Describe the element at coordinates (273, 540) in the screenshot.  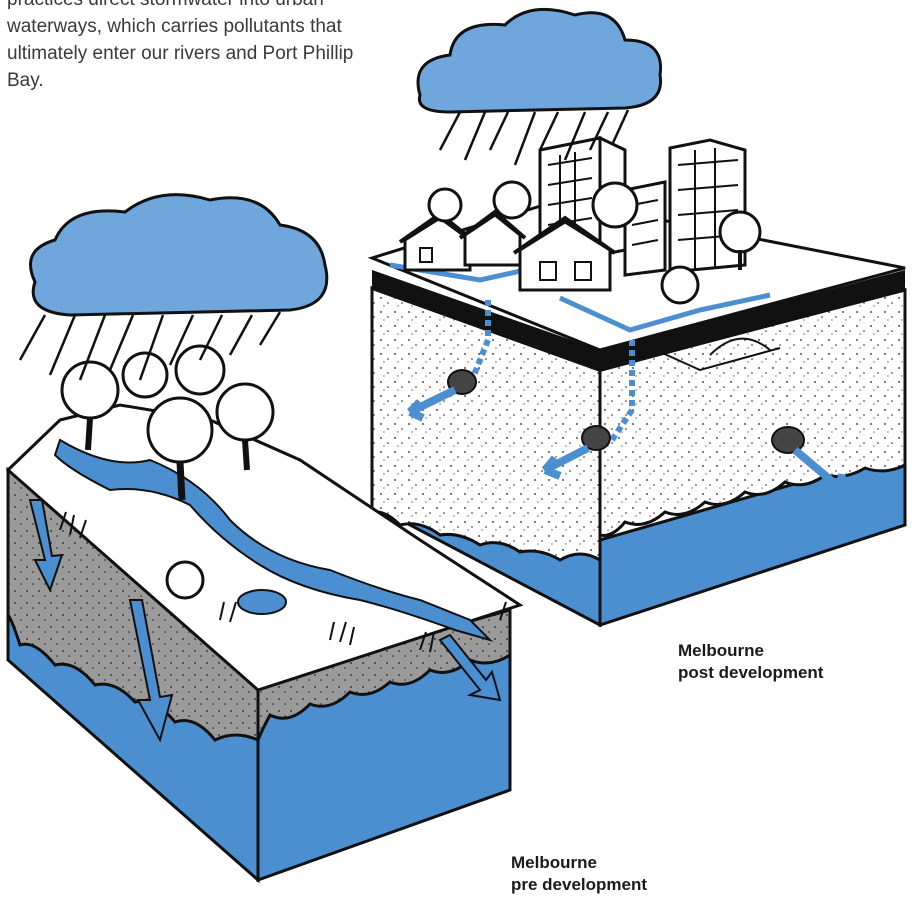
I see `river-channel` at that location.